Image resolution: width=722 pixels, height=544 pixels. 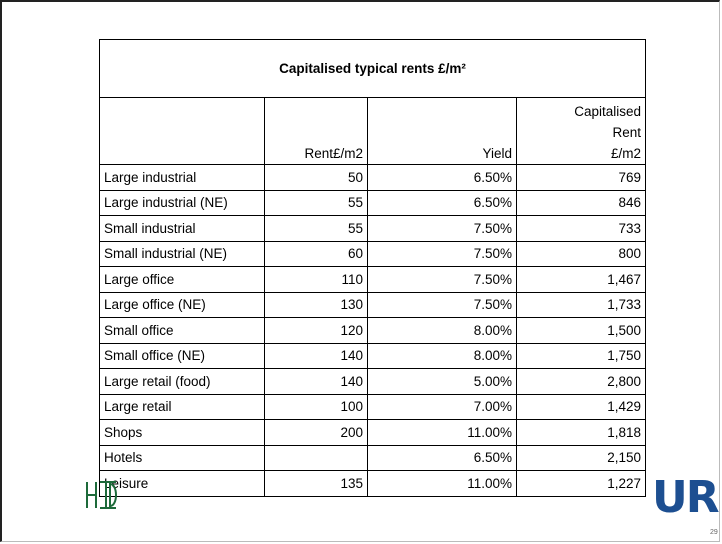 I want to click on table-cell: 1,818, so click(x=581, y=432).